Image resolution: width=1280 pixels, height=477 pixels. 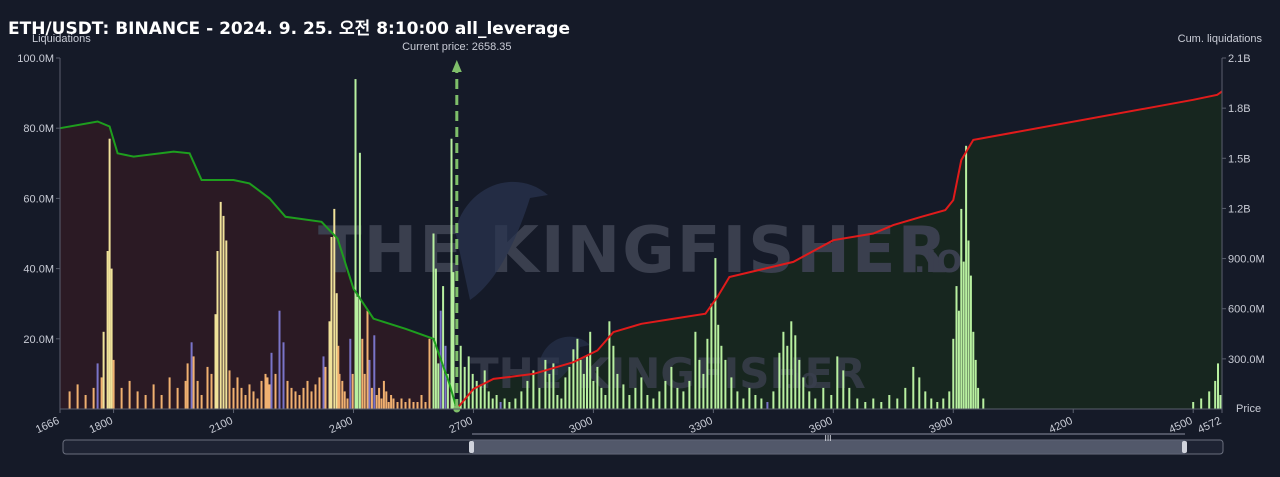 I want to click on right-tick-label: 2.1B, so click(x=1239, y=59).